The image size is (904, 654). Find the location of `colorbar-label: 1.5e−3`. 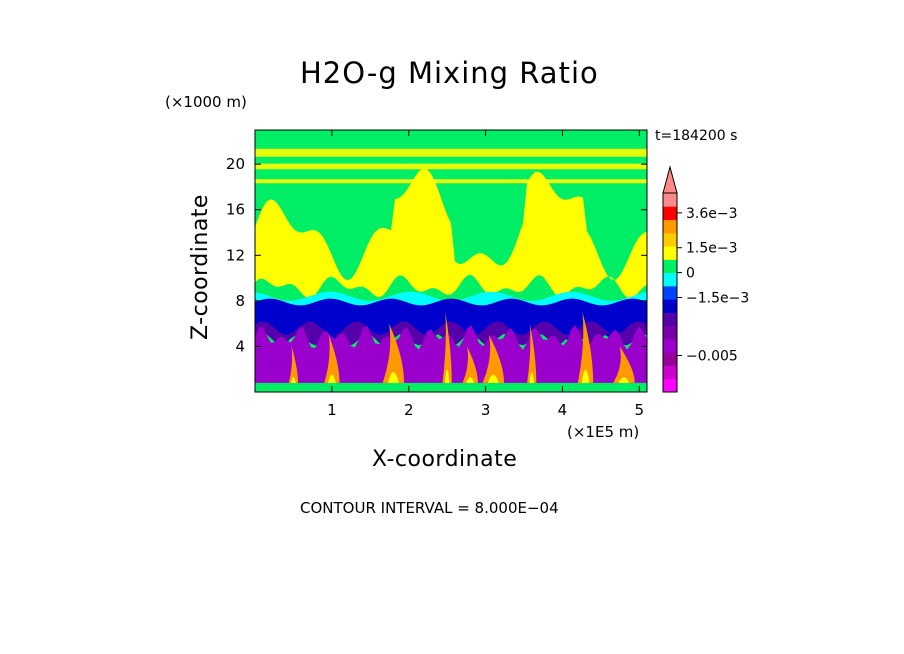

colorbar-label: 1.5e−3 is located at coordinates (712, 249).